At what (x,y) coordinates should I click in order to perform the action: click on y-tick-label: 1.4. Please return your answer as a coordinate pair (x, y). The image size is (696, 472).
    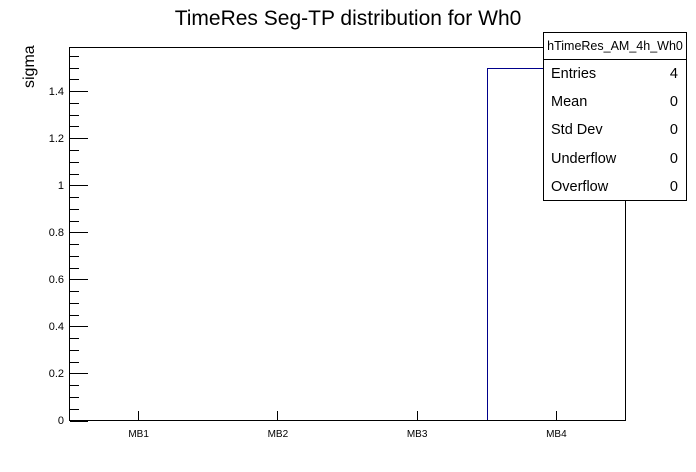
    Looking at the image, I should click on (56, 91).